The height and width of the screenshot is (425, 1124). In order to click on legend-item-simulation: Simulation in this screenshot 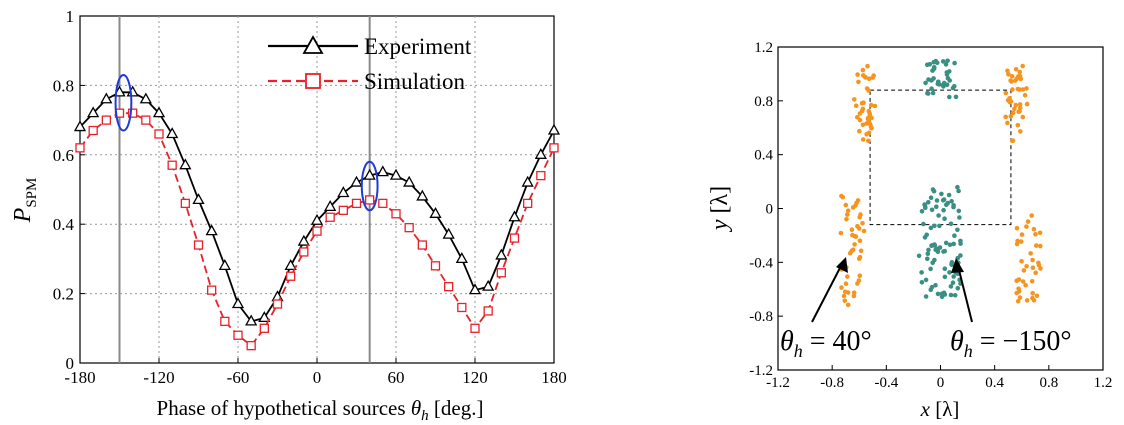, I will do `click(366, 81)`.